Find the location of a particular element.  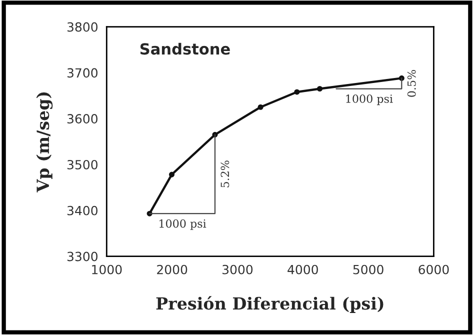

x-tick-label: 5000 is located at coordinates (368, 269).